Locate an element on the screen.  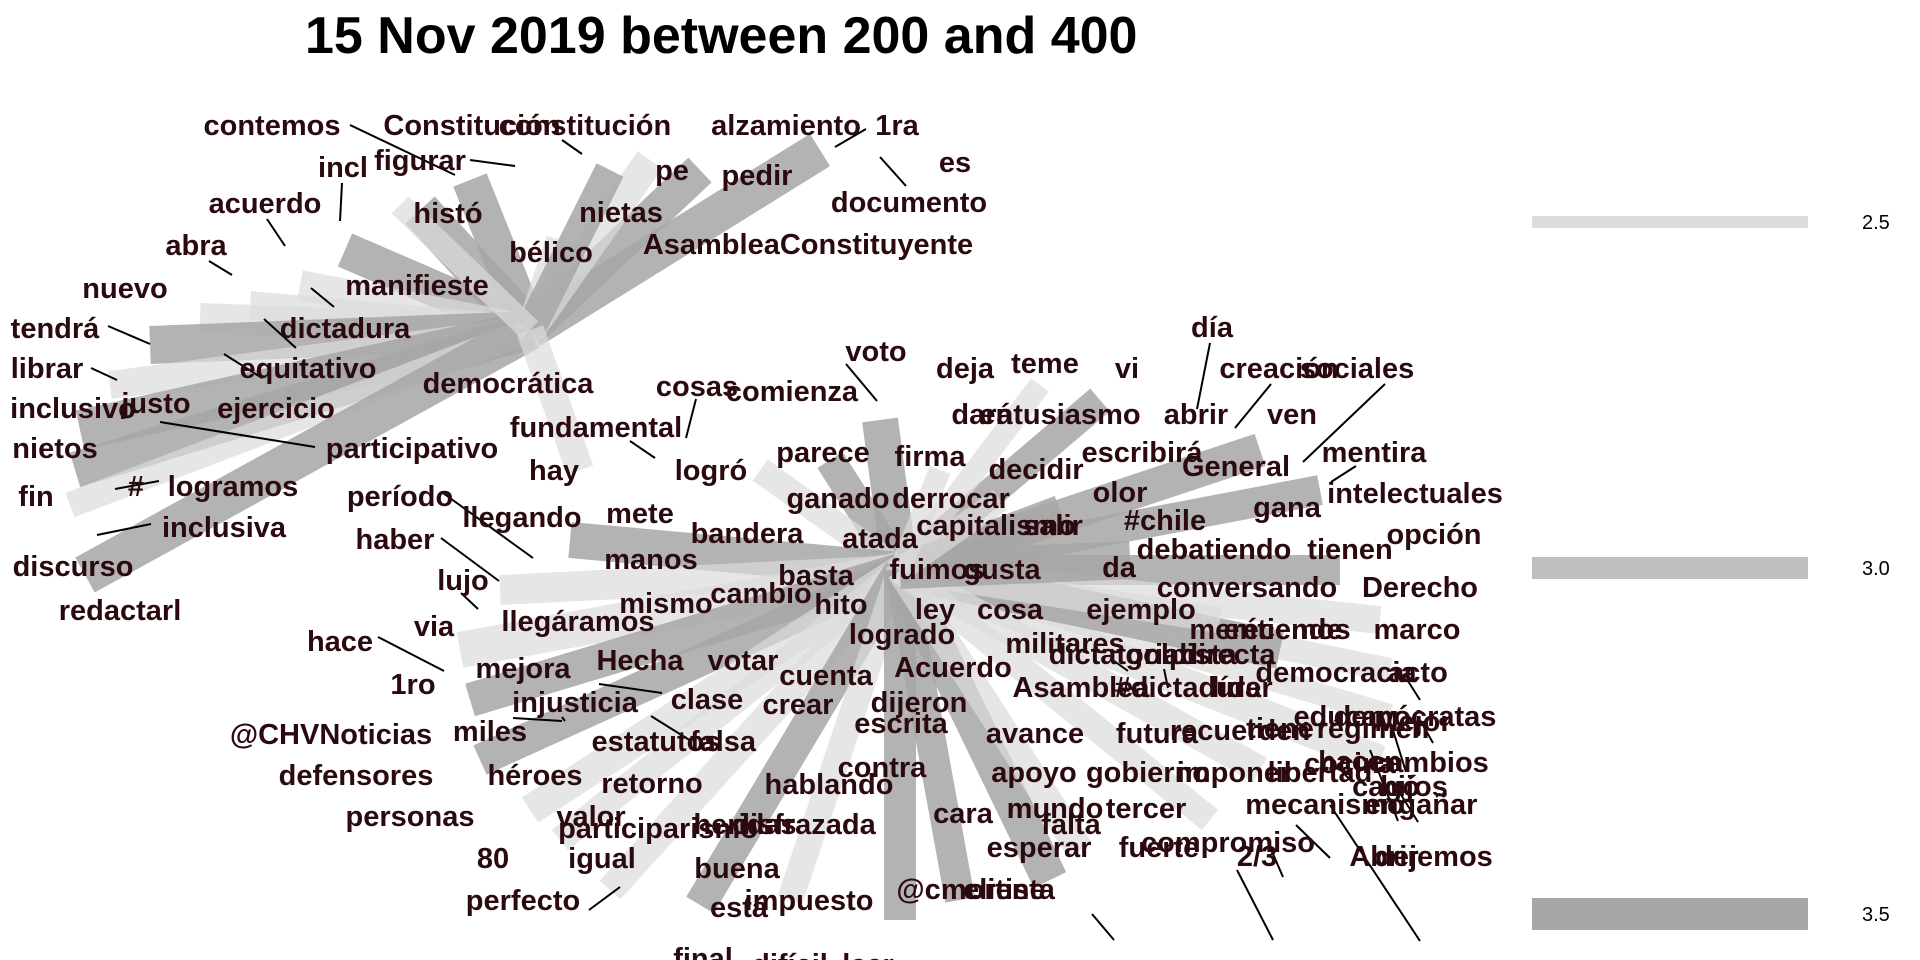
word-node-label: logrado is located at coordinates (902, 635).